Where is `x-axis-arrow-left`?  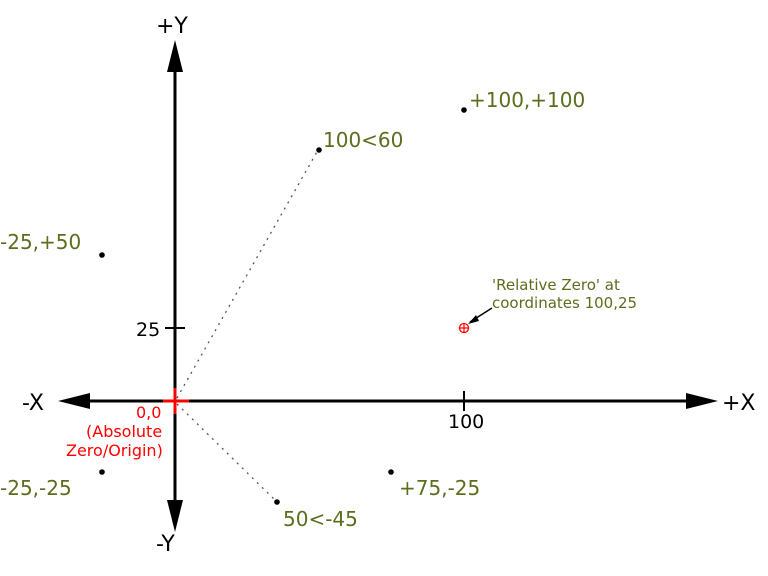
x-axis-arrow-left is located at coordinates (74, 401).